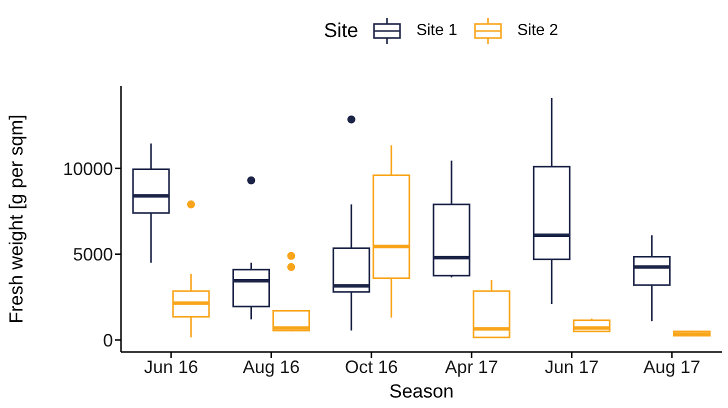 This screenshot has width=728, height=408. What do you see at coordinates (92, 254) in the screenshot?
I see `y-tick-label: 5000` at bounding box center [92, 254].